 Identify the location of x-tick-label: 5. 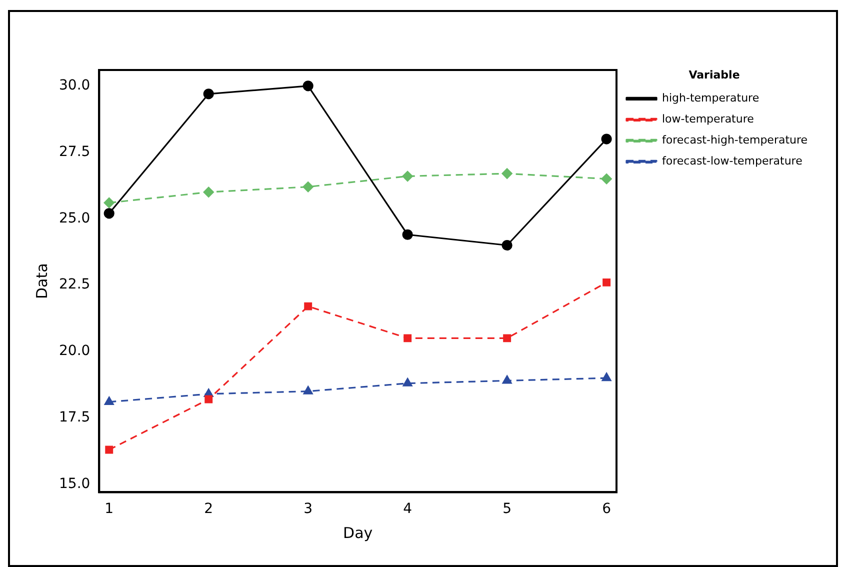
(507, 509).